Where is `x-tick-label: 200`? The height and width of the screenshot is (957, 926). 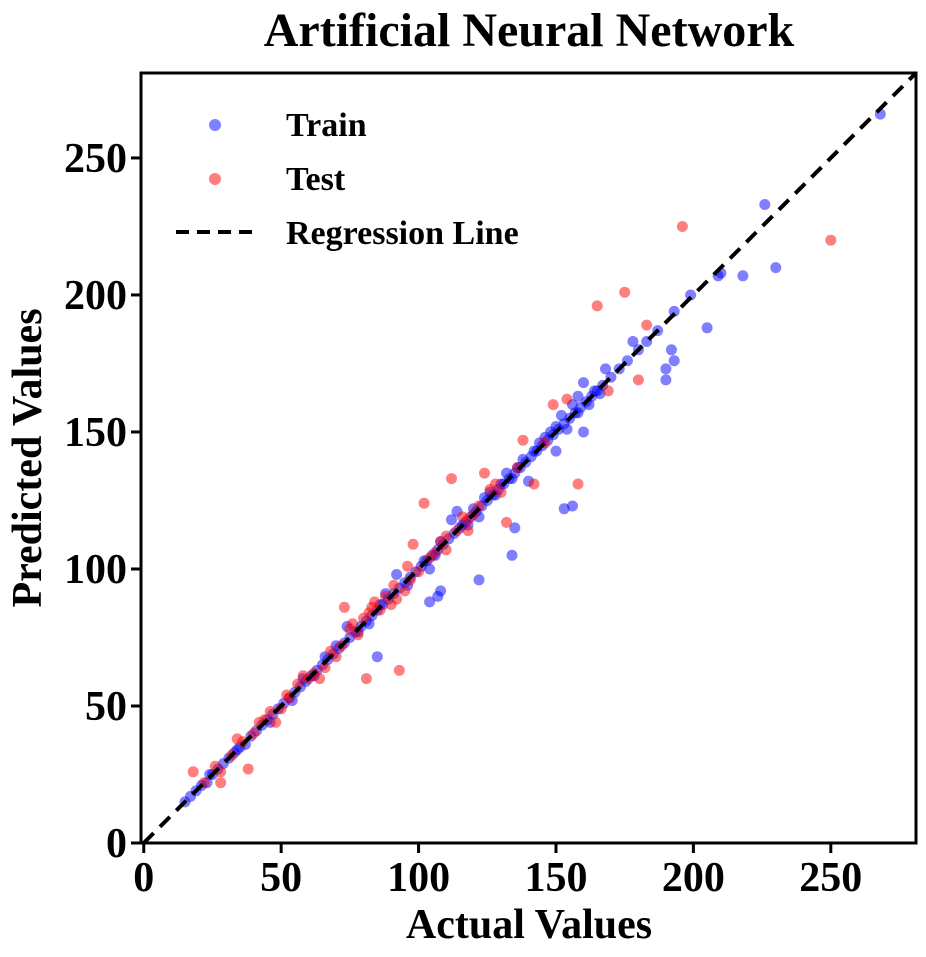 x-tick-label: 200 is located at coordinates (693, 878).